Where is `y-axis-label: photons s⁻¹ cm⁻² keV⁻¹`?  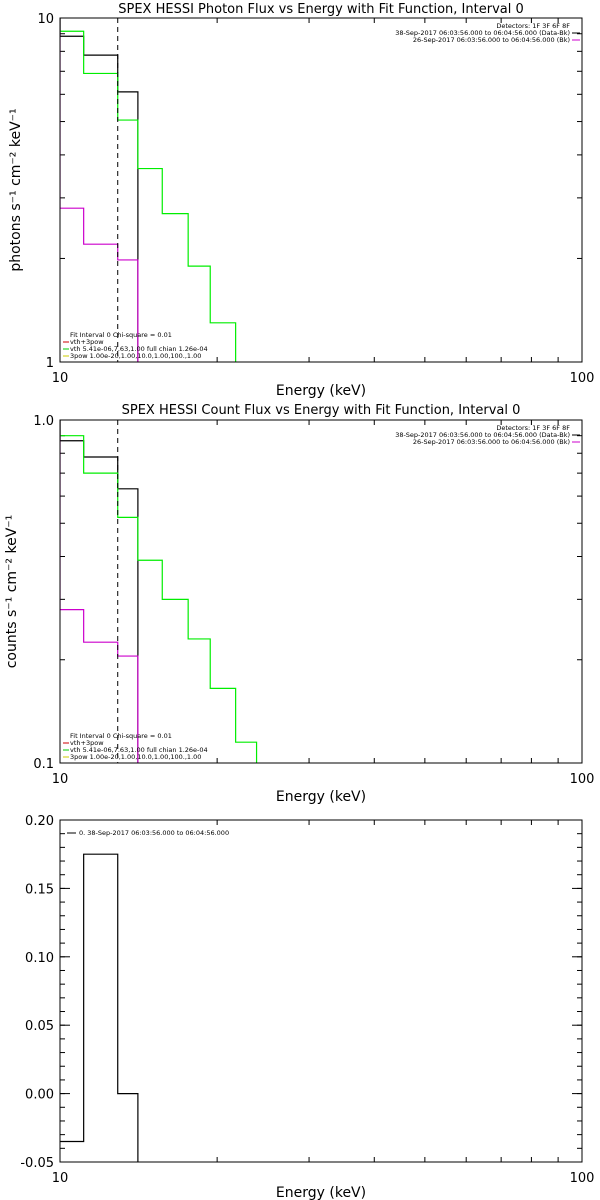
y-axis-label: photons s⁻¹ cm⁻² keV⁻¹ is located at coordinates (16, 189).